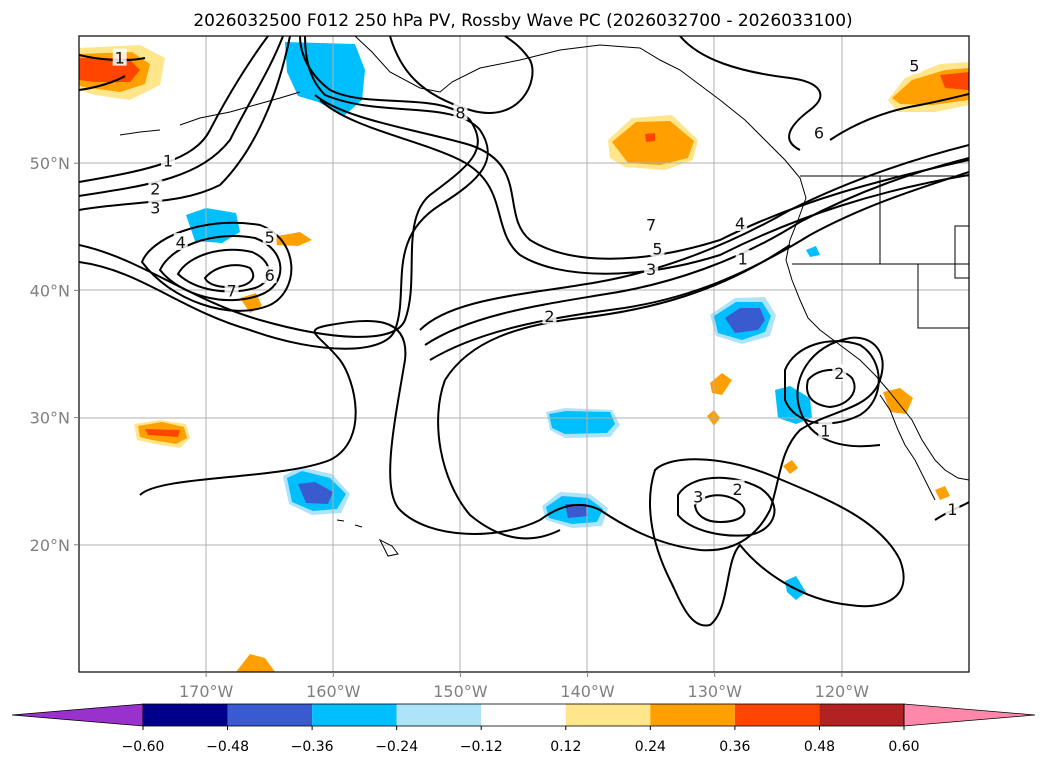  I want to click on colorbar-label: 0.60, so click(903, 747).